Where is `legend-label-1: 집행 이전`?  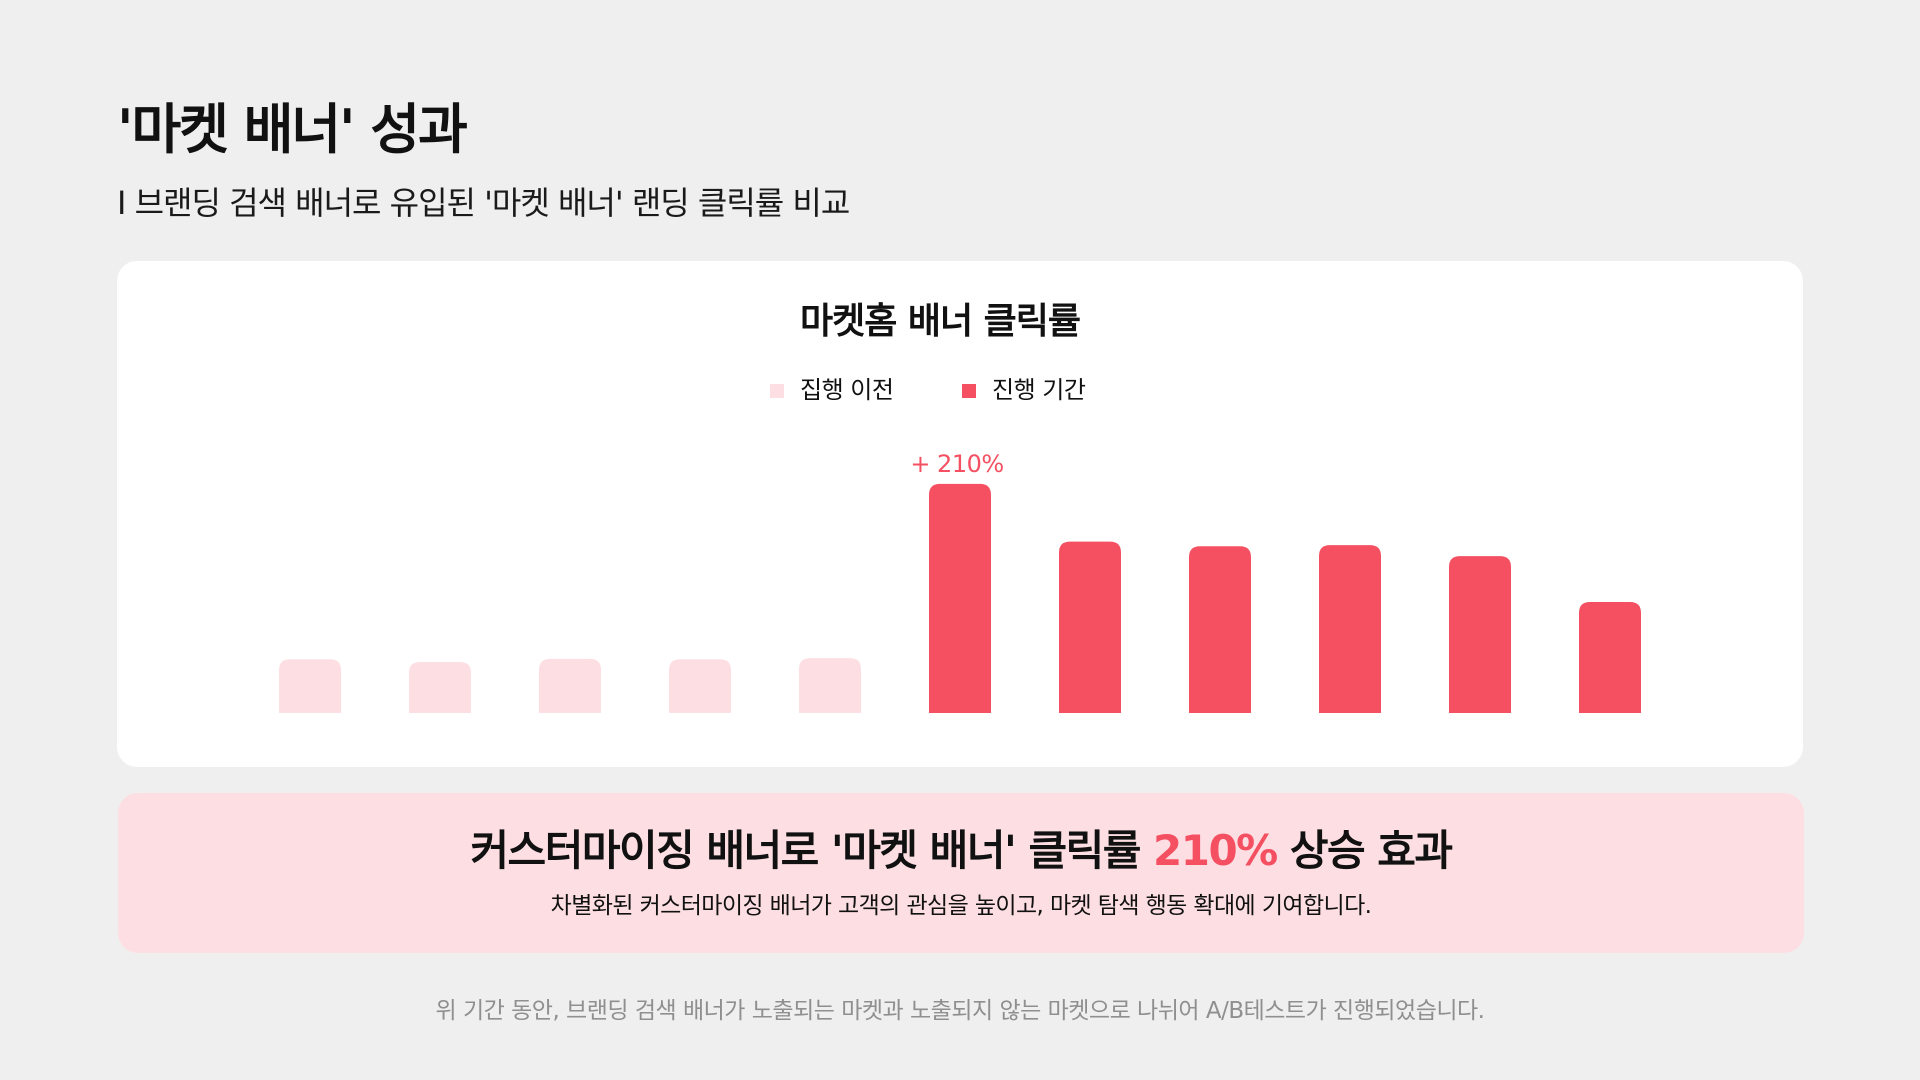
legend-label-1: 집행 이전 is located at coordinates (846, 390).